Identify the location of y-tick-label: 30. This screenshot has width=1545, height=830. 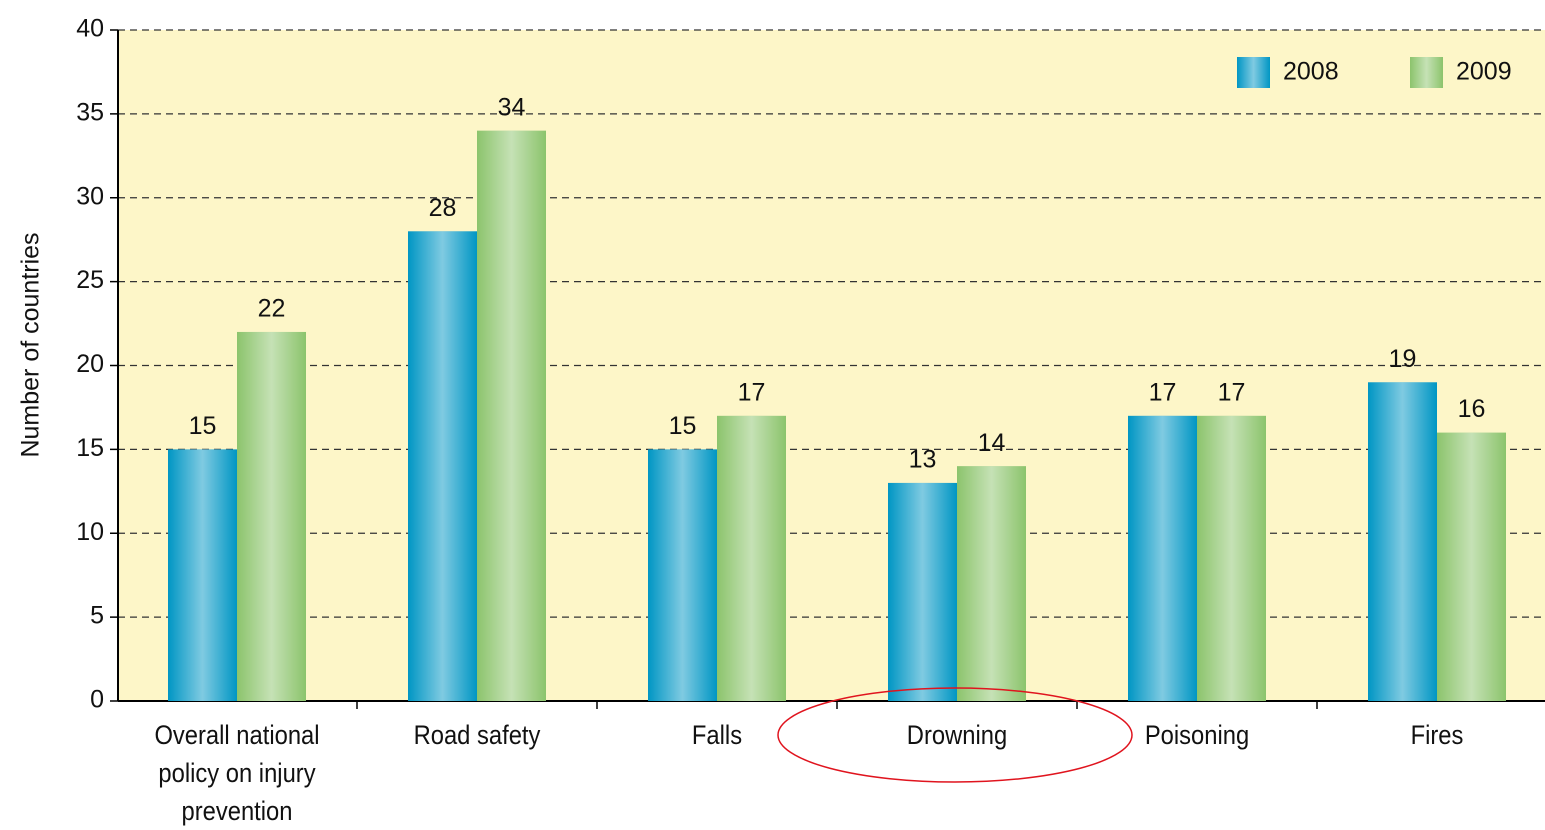
(90, 196).